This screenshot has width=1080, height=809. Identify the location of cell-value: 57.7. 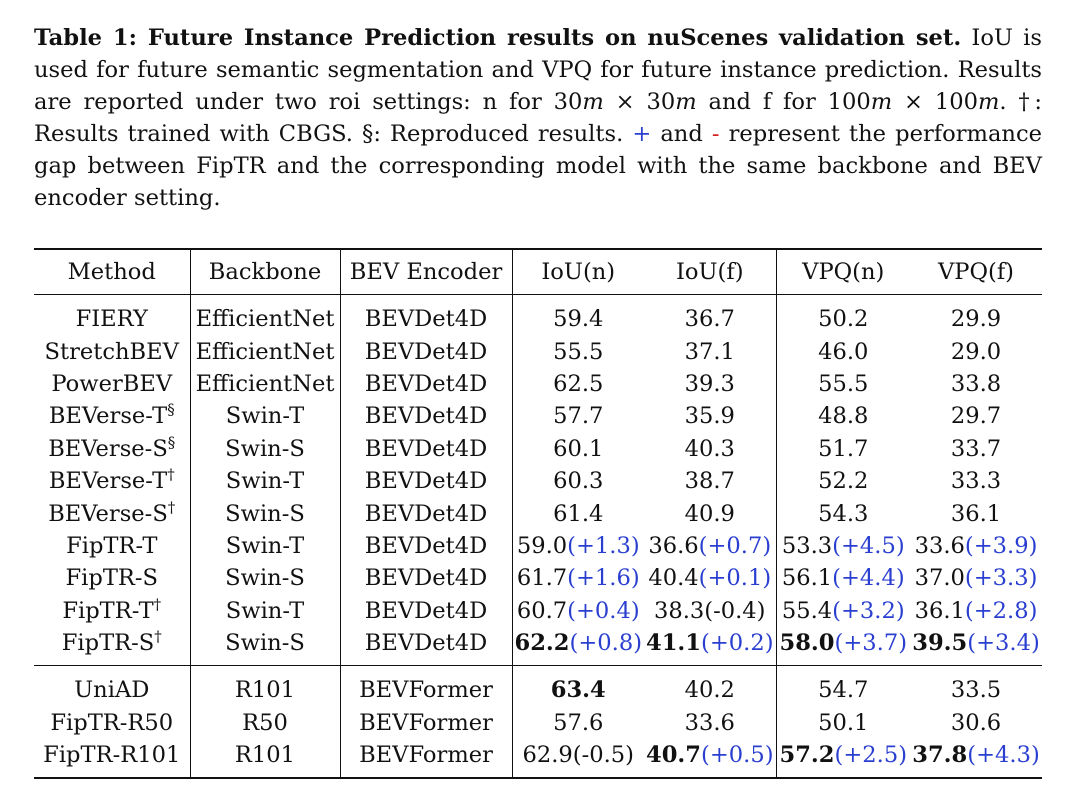
(578, 416).